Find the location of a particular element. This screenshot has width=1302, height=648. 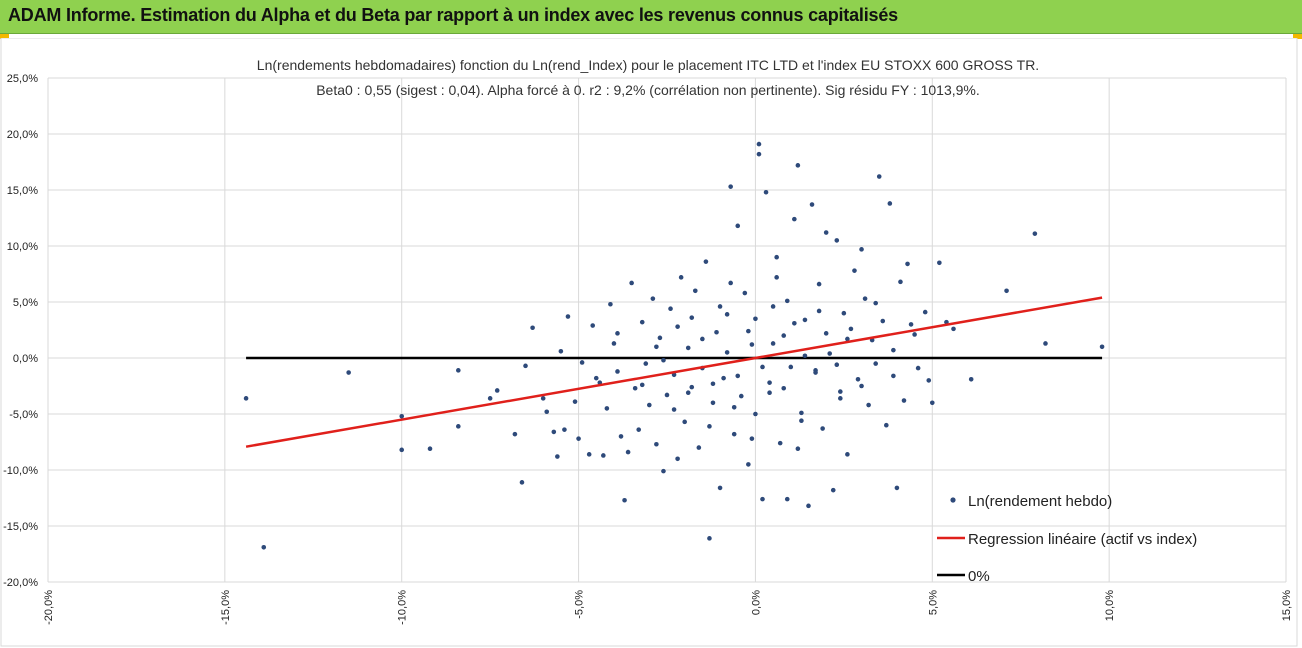

legend-label-zero: 0% is located at coordinates (979, 576).